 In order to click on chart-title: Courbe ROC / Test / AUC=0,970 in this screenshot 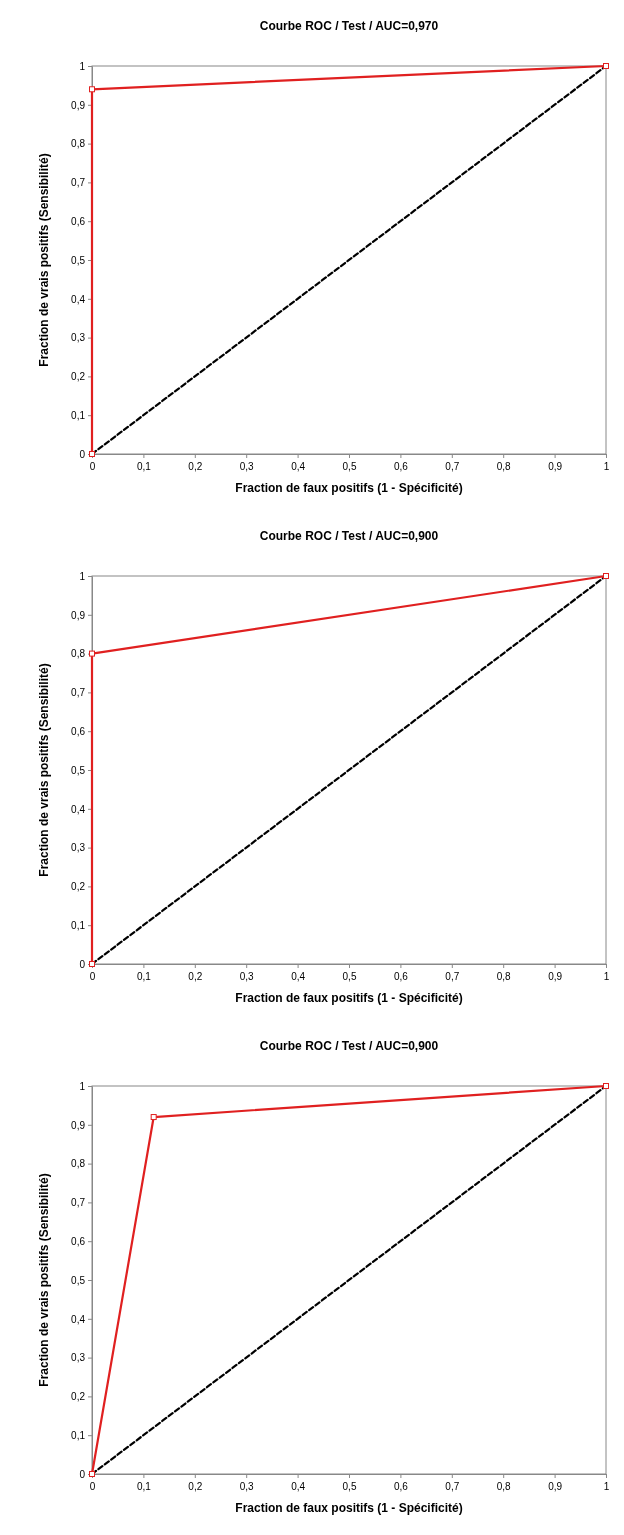, I will do `click(349, 26)`.